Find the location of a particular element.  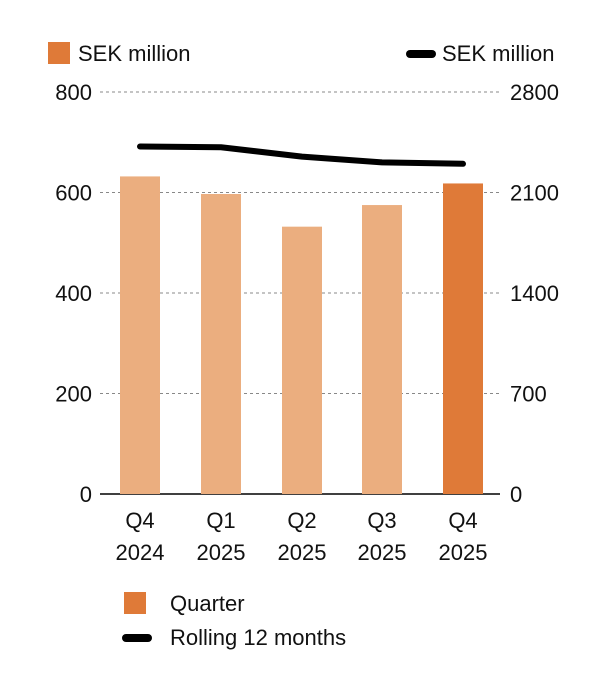

left-tick-label: 800 is located at coordinates (73, 92).